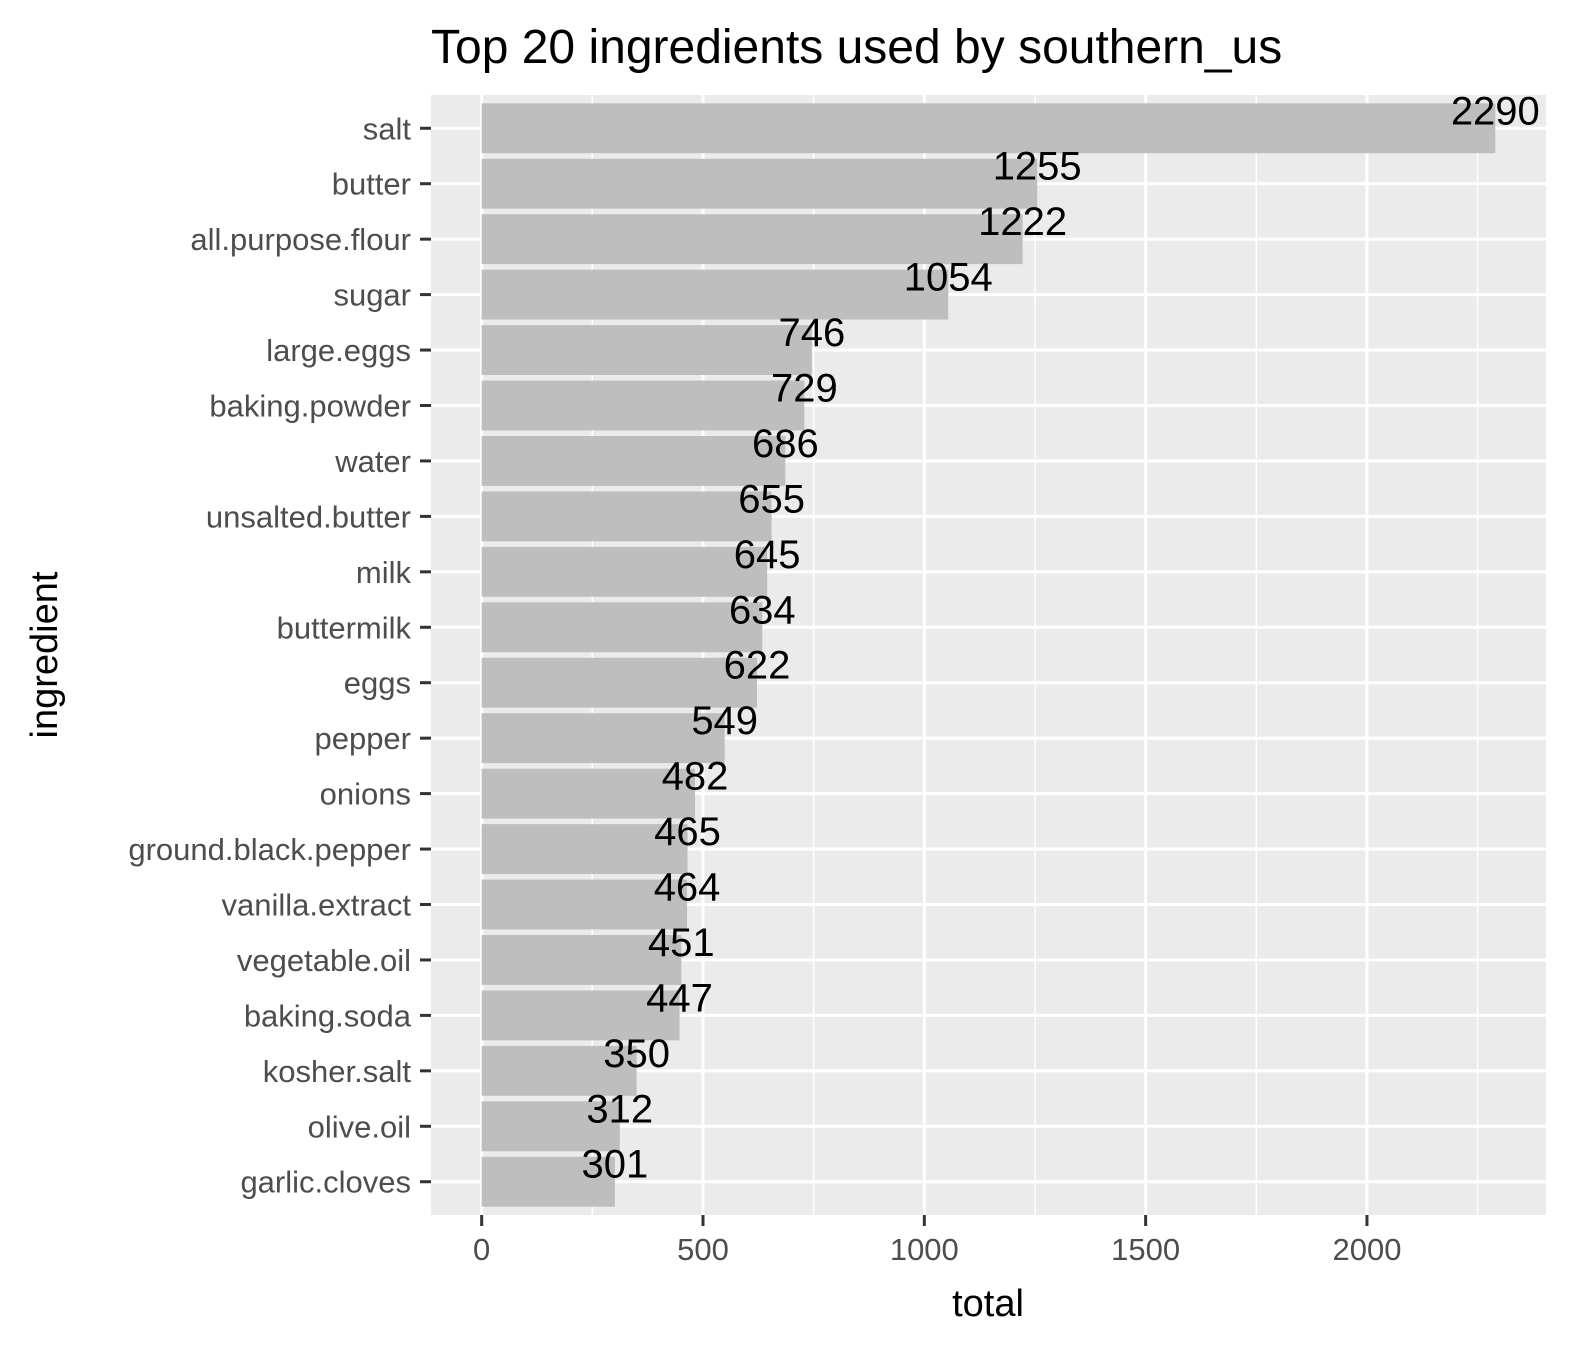 This screenshot has height=1368, width=1590. Describe the element at coordinates (328, 1015) in the screenshot. I see `y-tick-label: baking.soda` at that location.